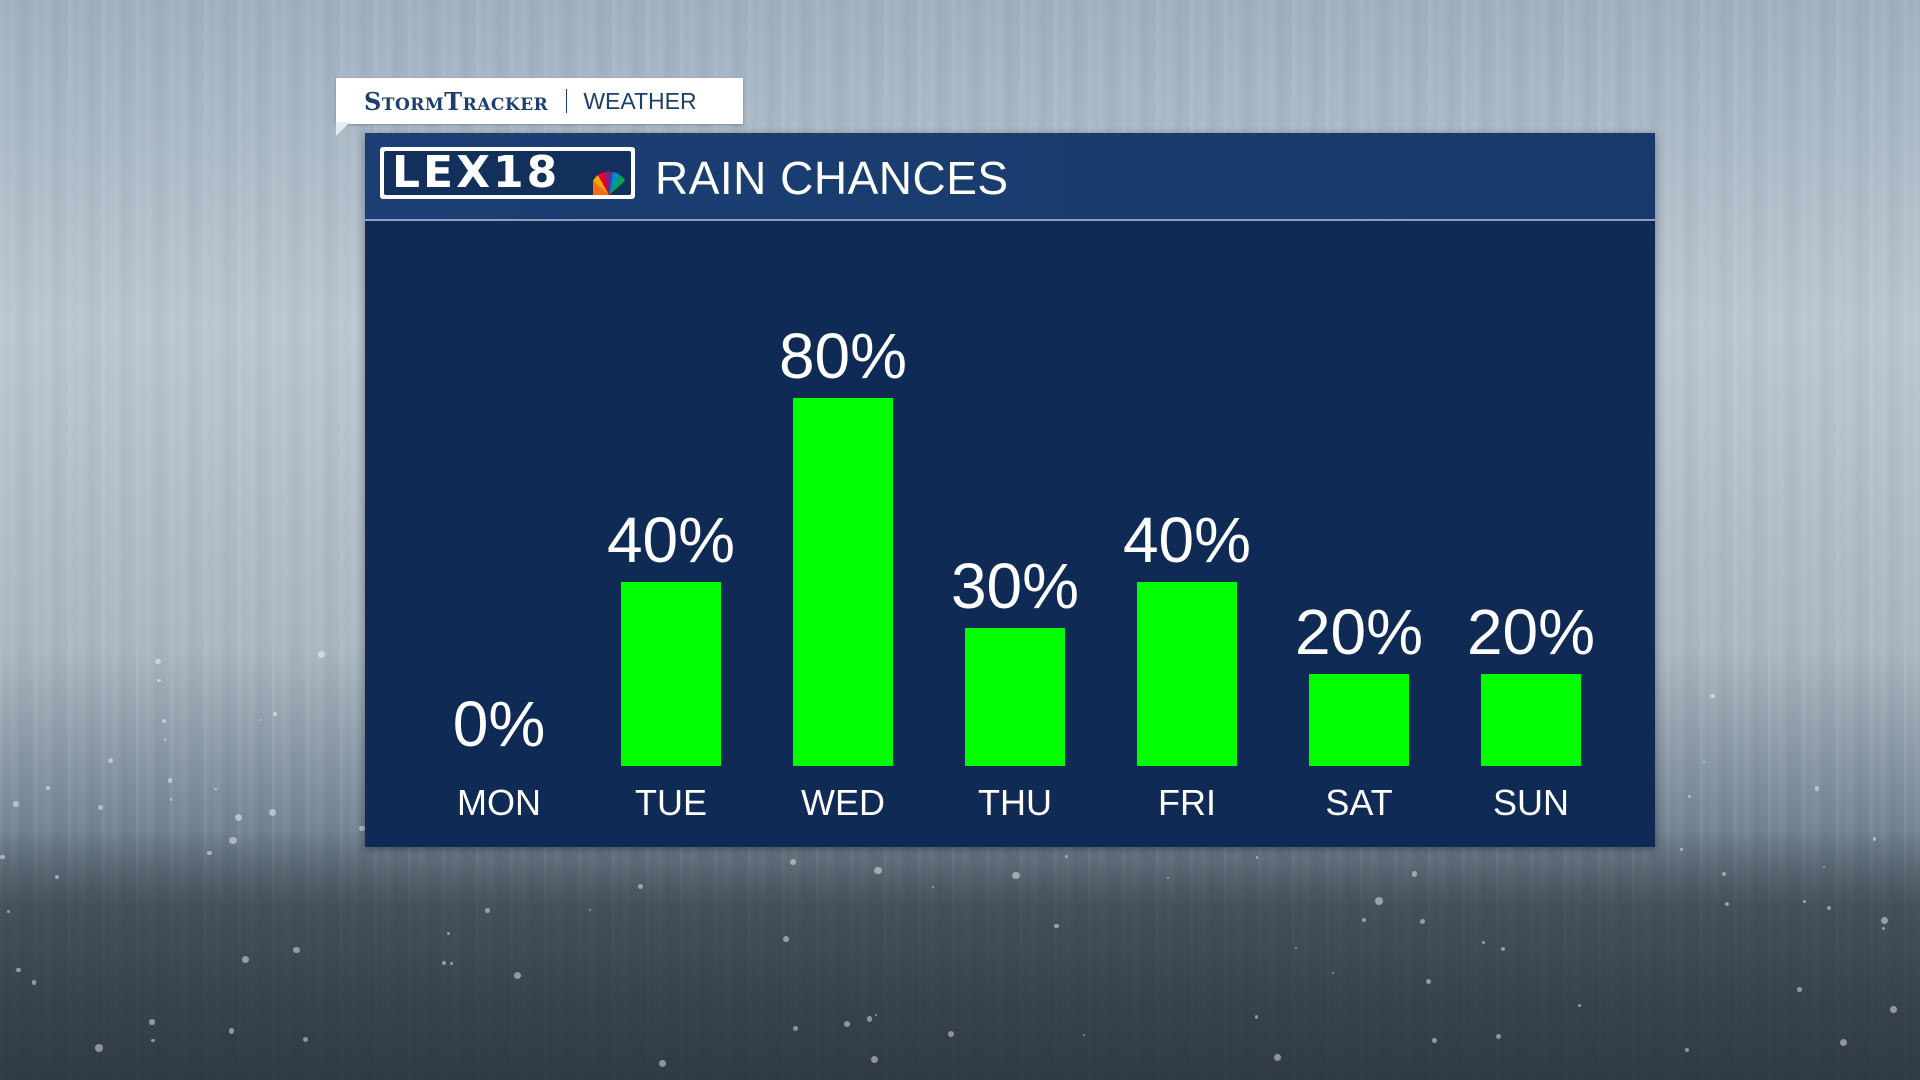 Image resolution: width=1920 pixels, height=1080 pixels. I want to click on value-label-thu: 30%, so click(1015, 586).